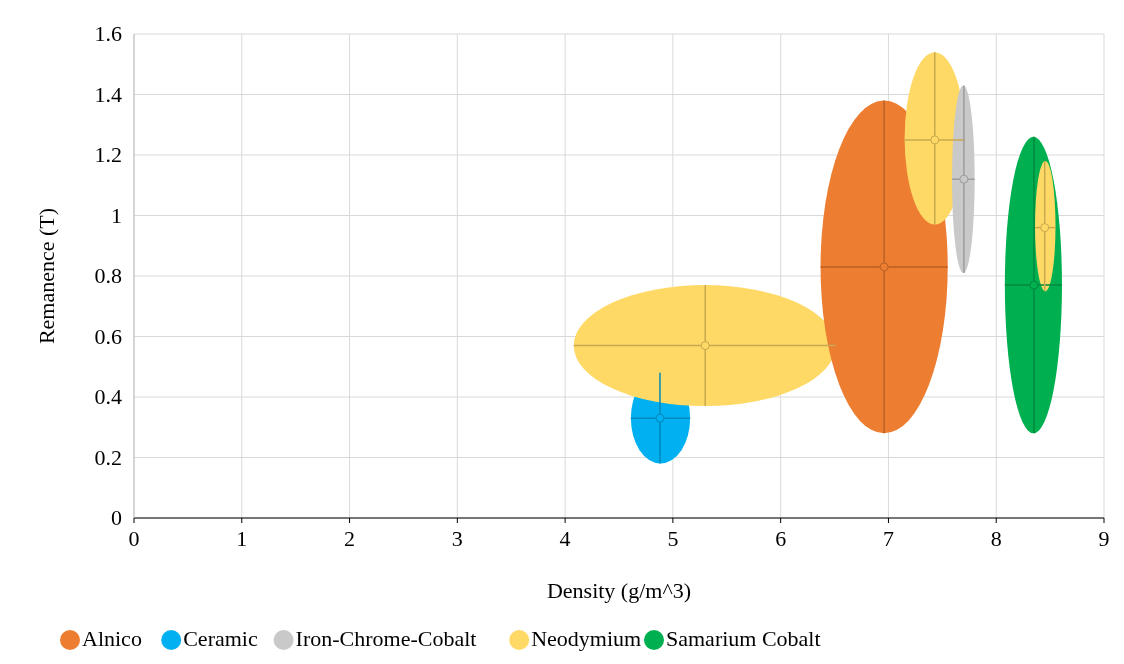 The height and width of the screenshot is (664, 1124). Describe the element at coordinates (108, 396) in the screenshot. I see `y-tick-label: 0.4` at that location.